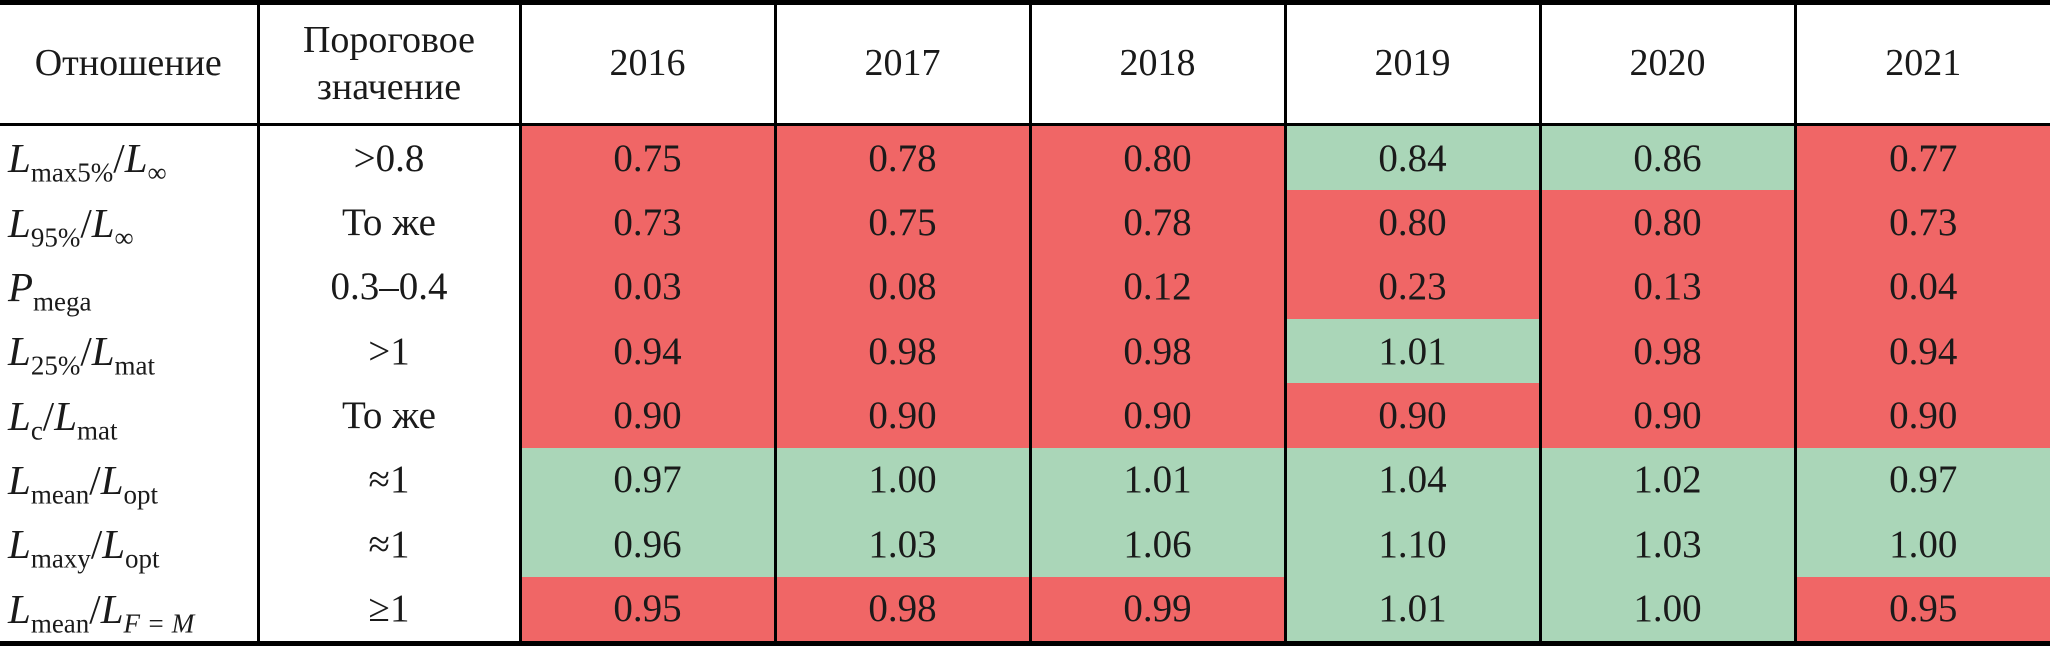  What do you see at coordinates (130, 157) in the screenshot?
I see `row-formula: Lmax5%/L∞` at bounding box center [130, 157].